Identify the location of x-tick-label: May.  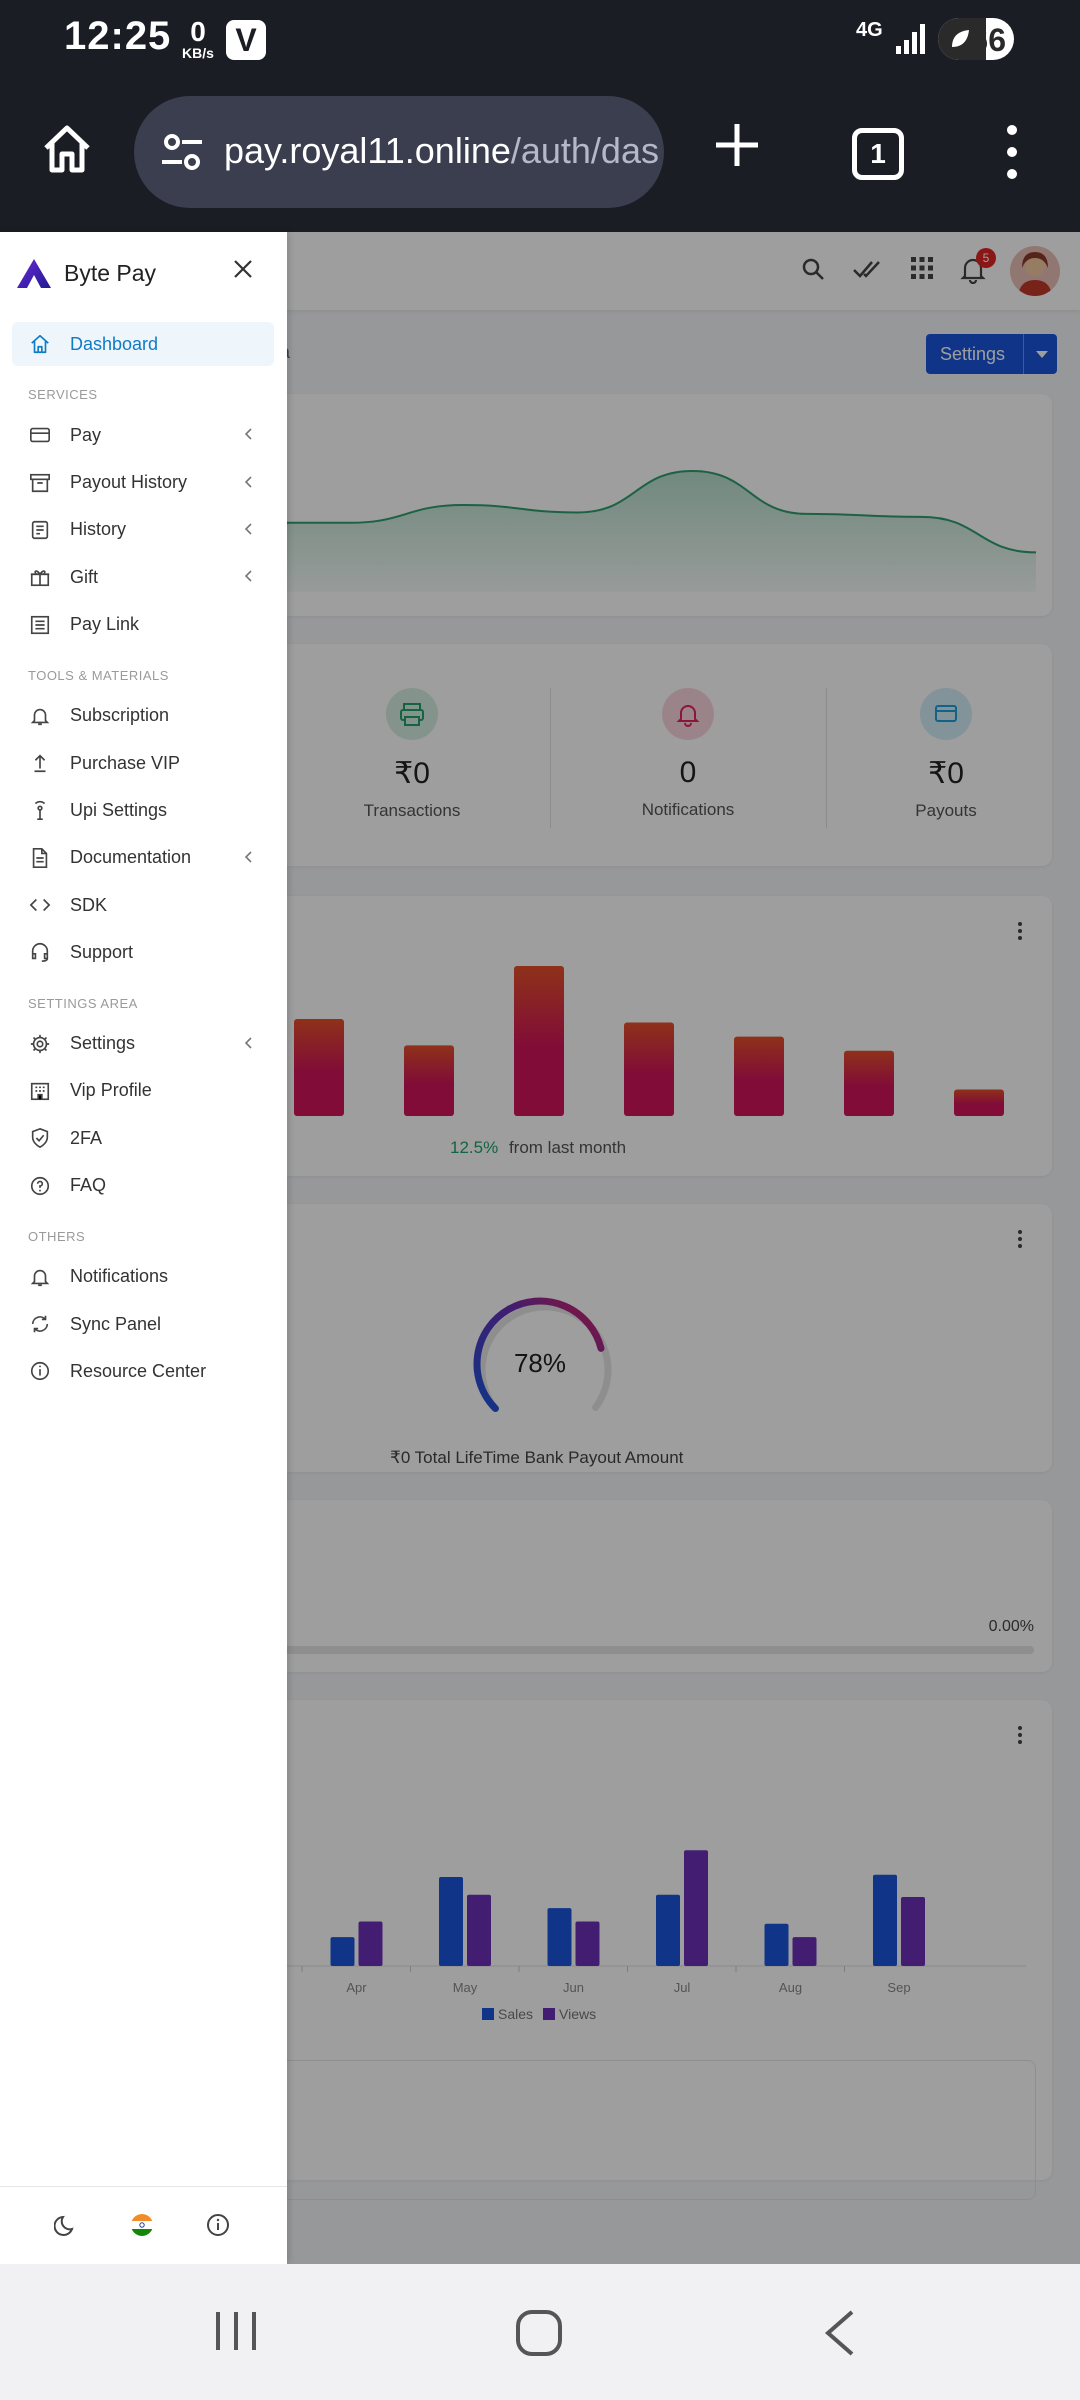
(465, 1987).